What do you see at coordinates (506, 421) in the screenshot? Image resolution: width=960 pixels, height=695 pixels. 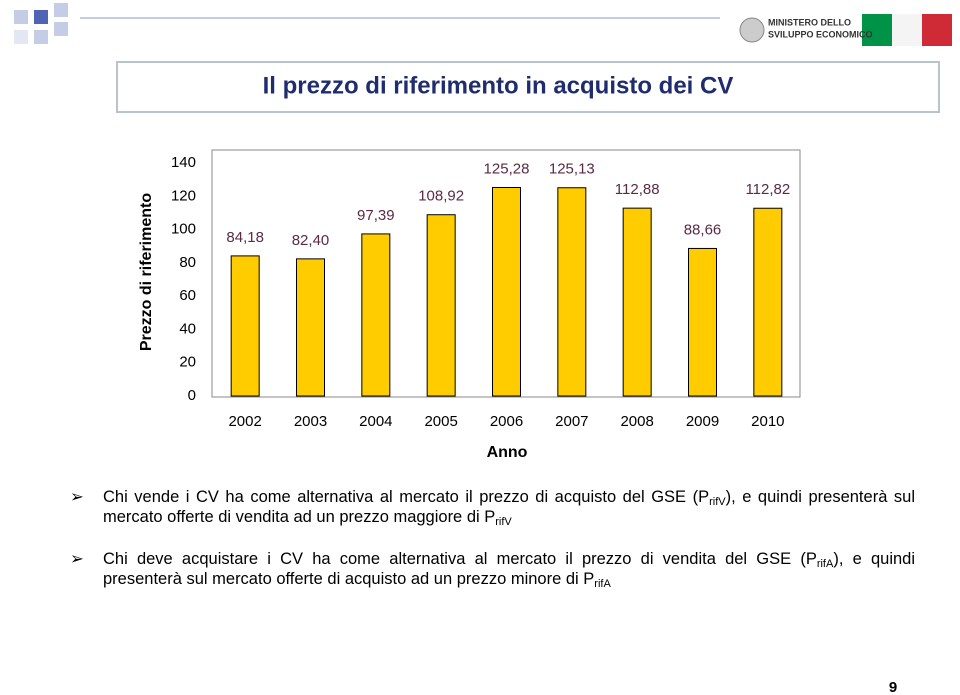 I see `x-tick-label: 2006` at bounding box center [506, 421].